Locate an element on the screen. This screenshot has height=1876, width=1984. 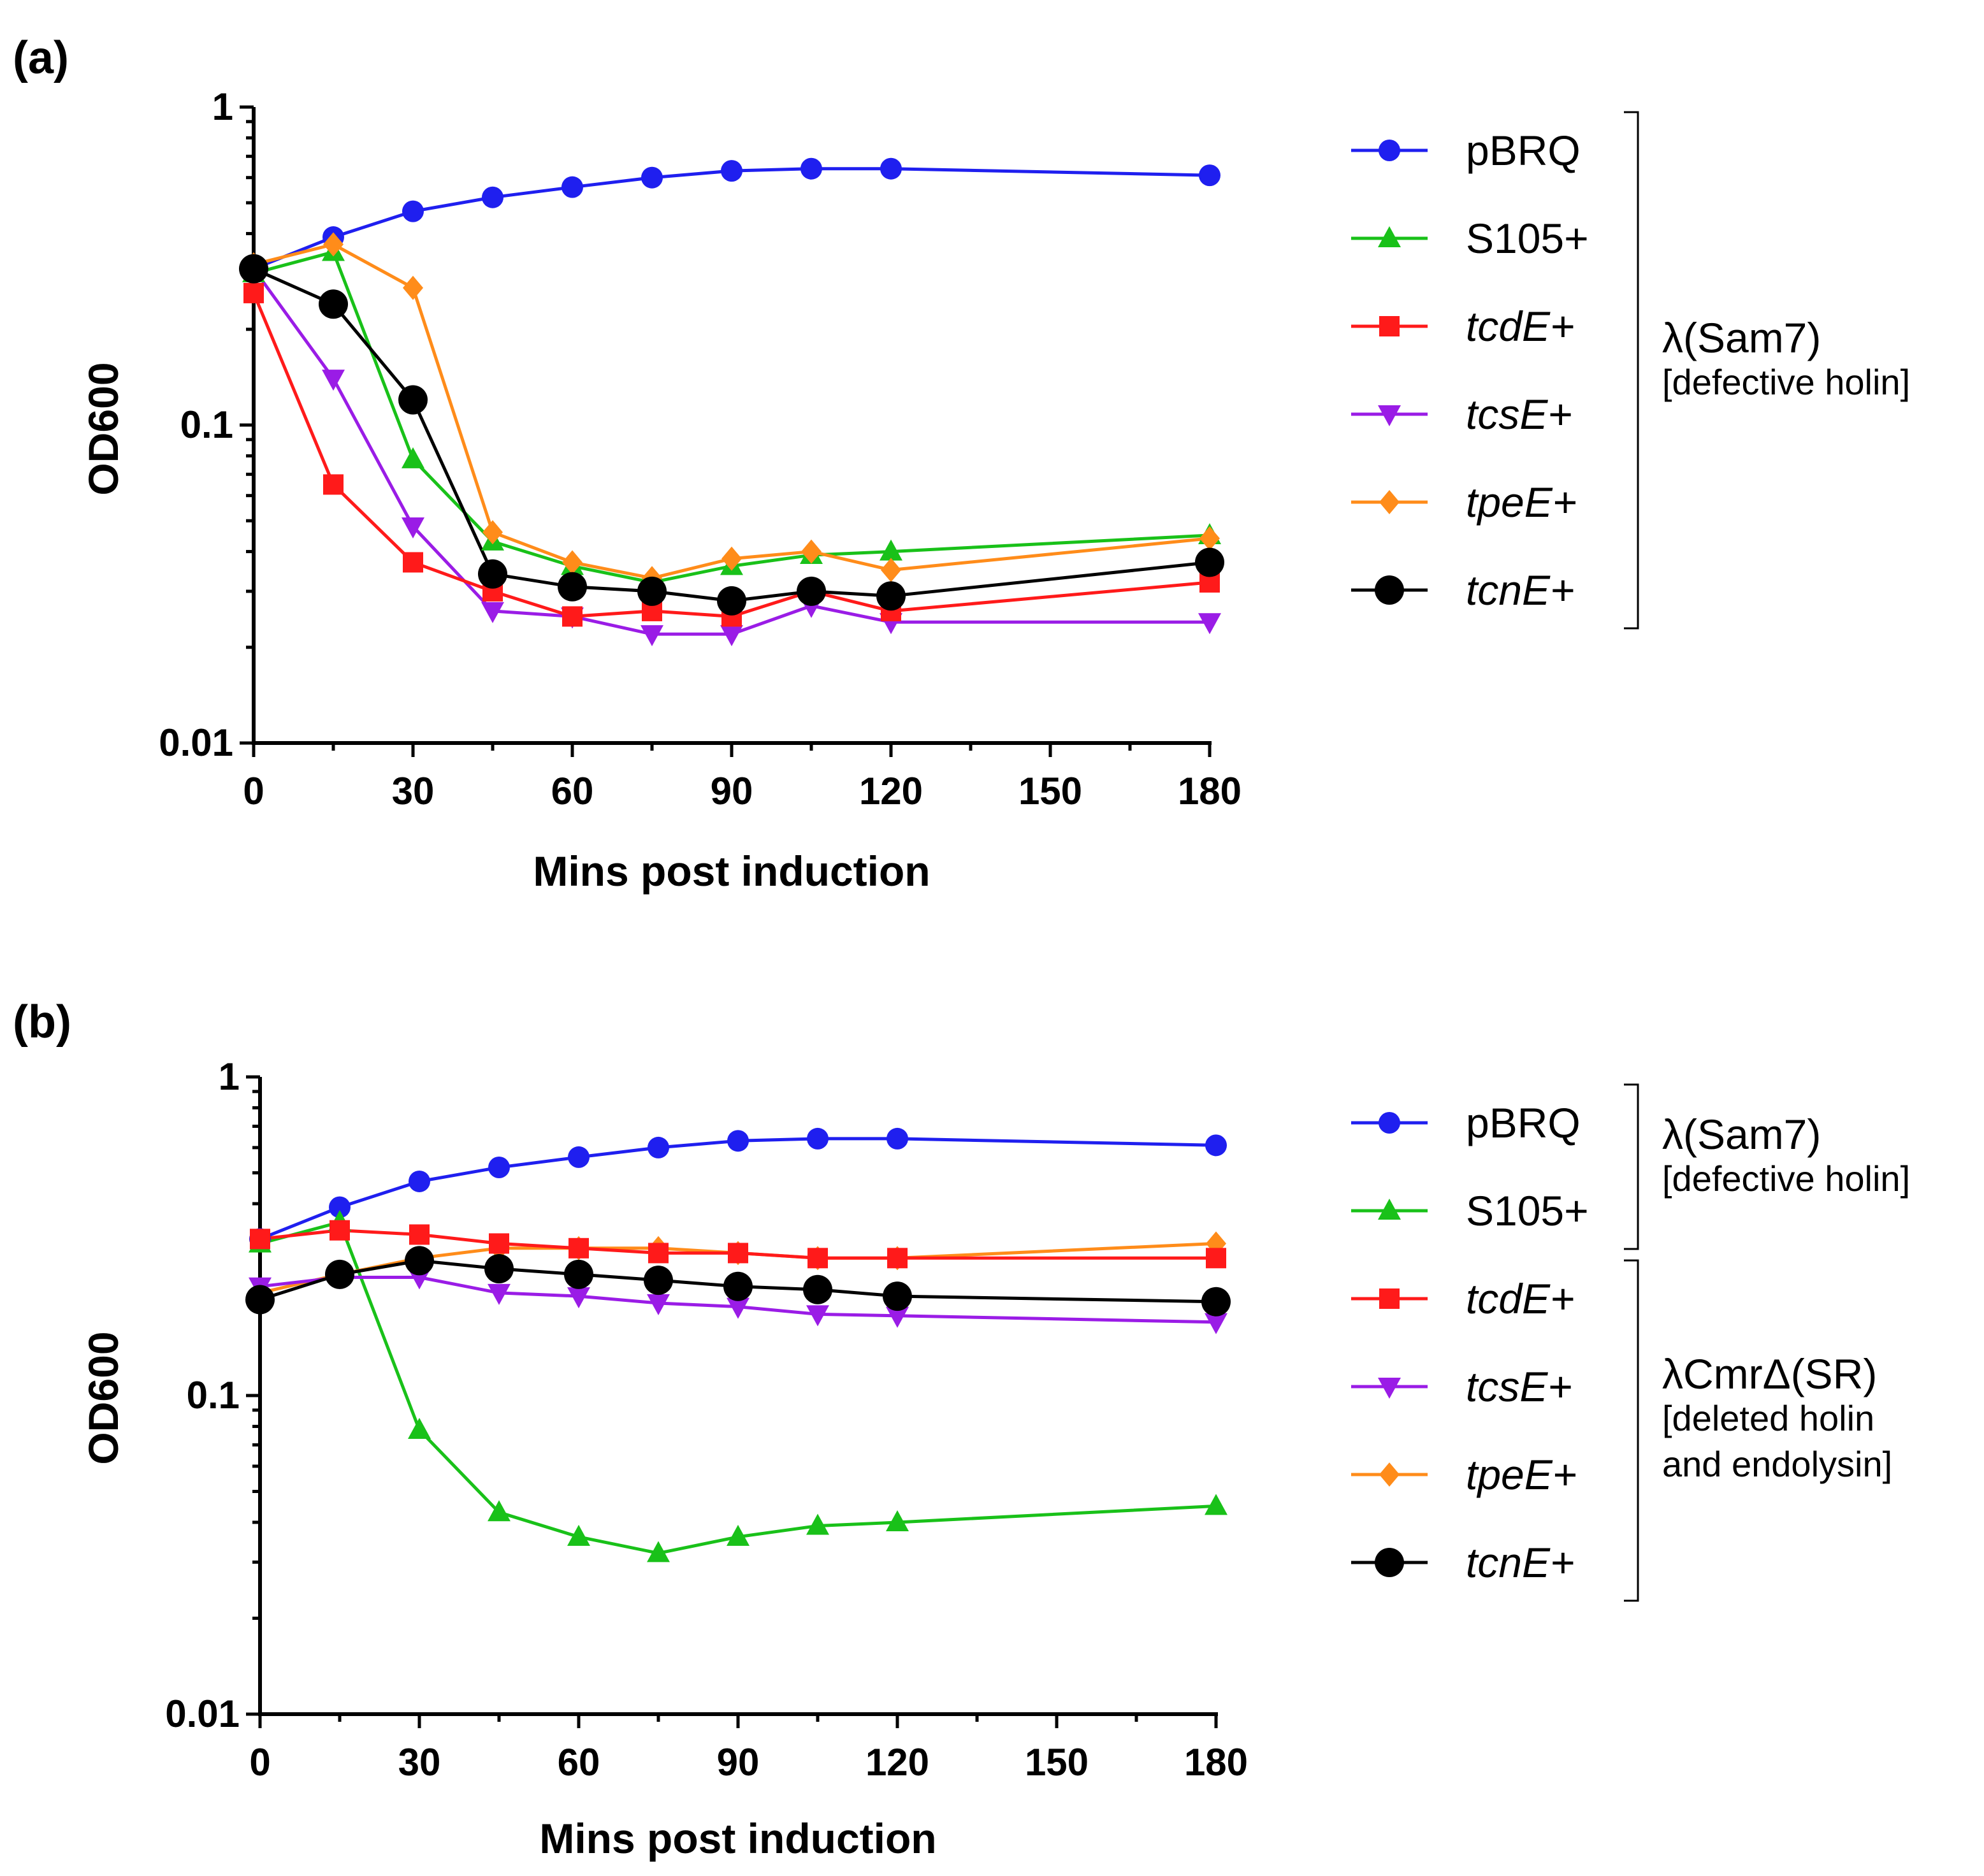
group-subtitle: and endolysin] is located at coordinates (1777, 1464).